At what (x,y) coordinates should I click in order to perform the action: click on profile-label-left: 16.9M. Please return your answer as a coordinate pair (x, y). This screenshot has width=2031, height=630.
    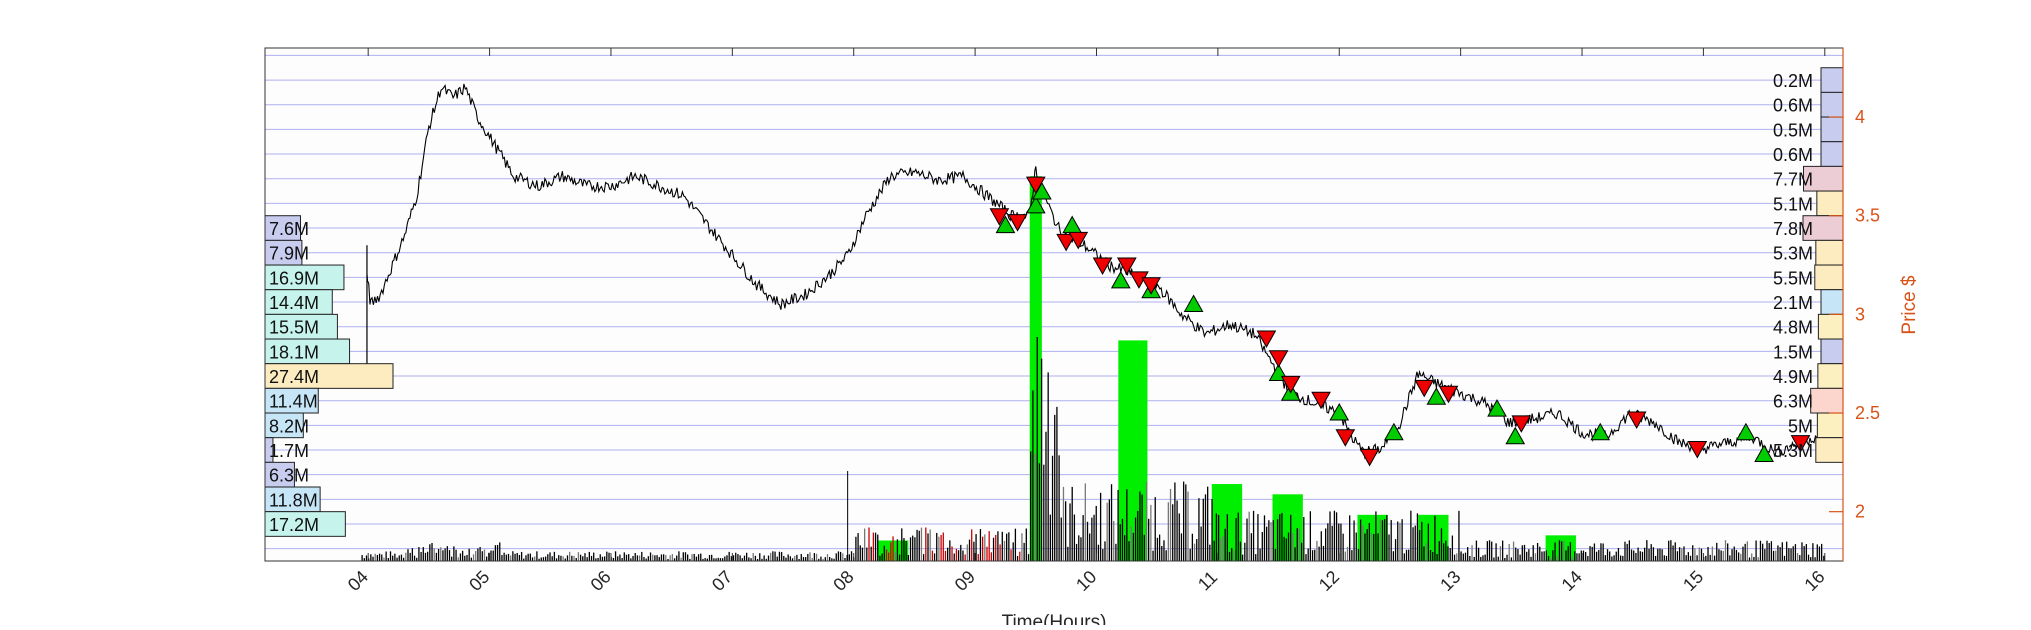
    Looking at the image, I should click on (294, 278).